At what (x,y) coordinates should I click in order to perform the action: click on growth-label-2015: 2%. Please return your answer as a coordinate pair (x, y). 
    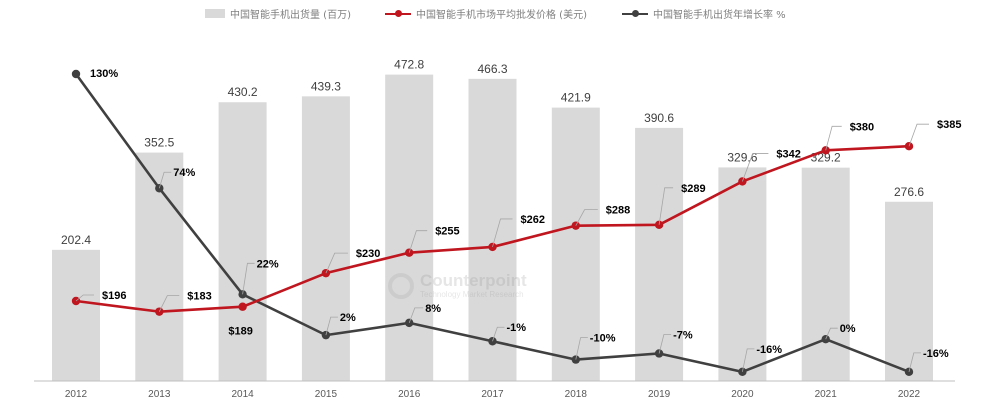
    Looking at the image, I should click on (348, 318).